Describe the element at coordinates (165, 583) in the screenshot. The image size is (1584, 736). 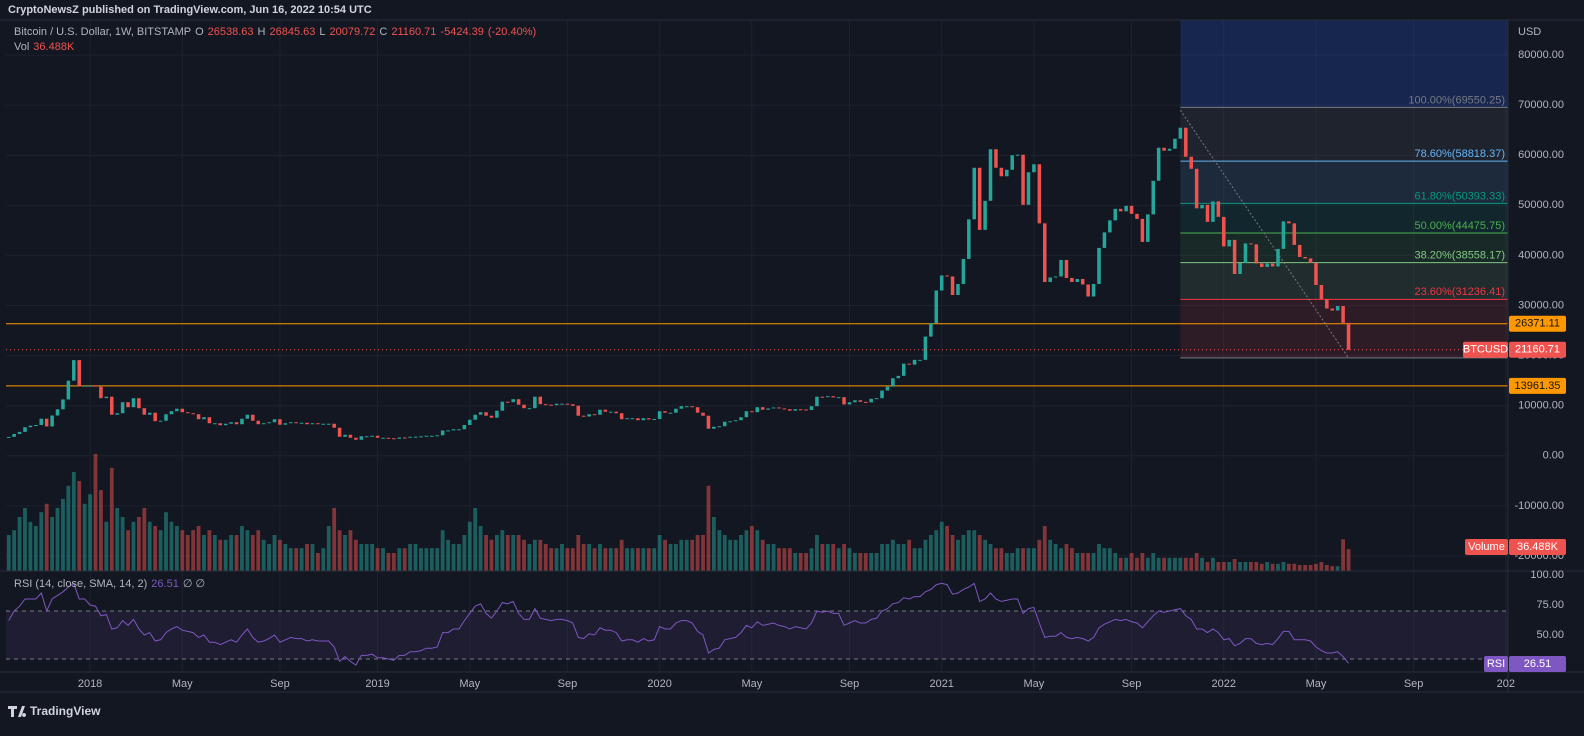
I see `rsi-value: 26.51` at that location.